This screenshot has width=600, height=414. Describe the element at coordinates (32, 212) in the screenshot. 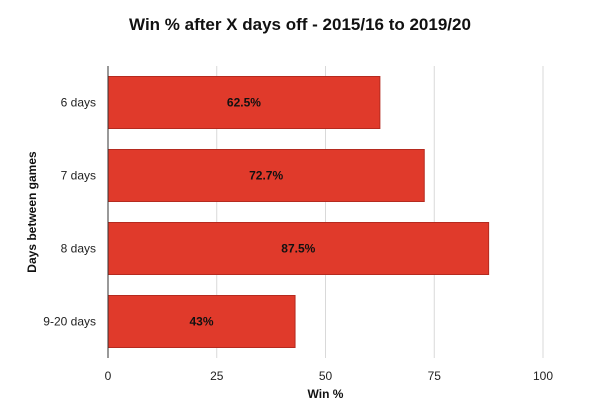

I see `y-axis-label: Days between games` at that location.